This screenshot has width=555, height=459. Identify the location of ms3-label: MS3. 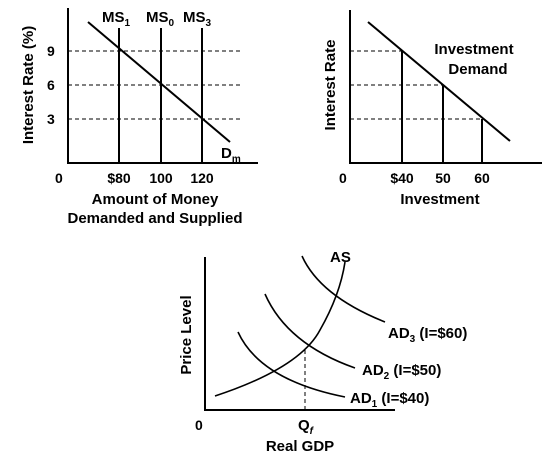
(197, 19).